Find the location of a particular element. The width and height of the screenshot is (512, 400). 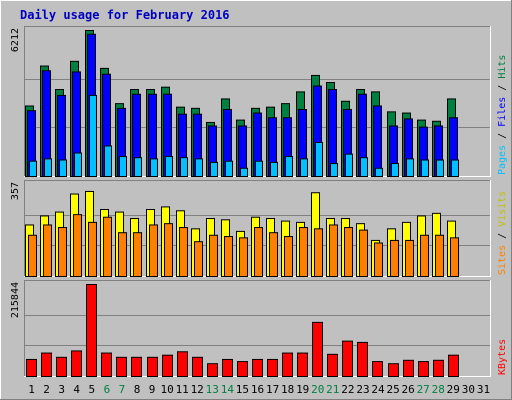

x-tick-label: 1 is located at coordinates (31, 389).